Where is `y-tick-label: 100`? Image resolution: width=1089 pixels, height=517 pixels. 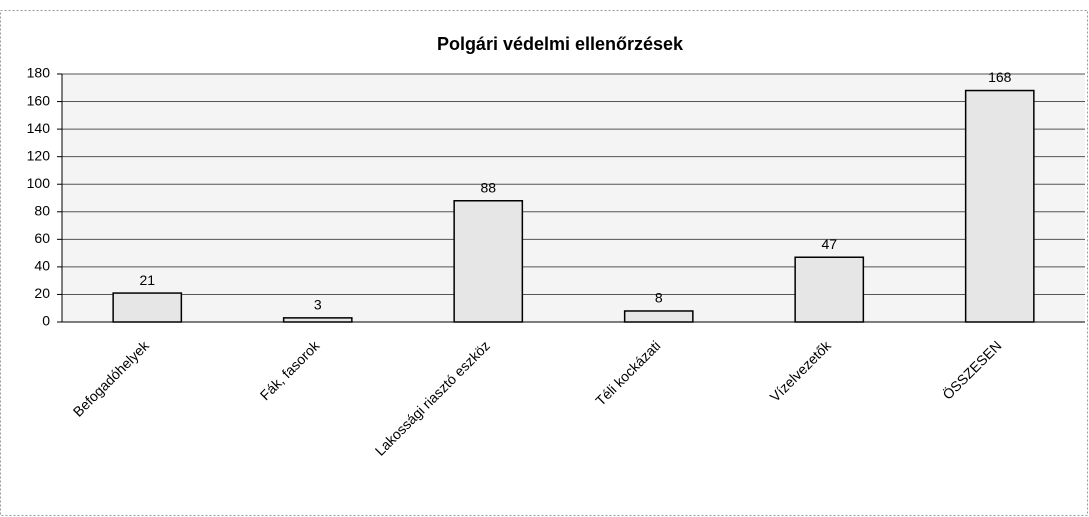 y-tick-label: 100 is located at coordinates (39, 183).